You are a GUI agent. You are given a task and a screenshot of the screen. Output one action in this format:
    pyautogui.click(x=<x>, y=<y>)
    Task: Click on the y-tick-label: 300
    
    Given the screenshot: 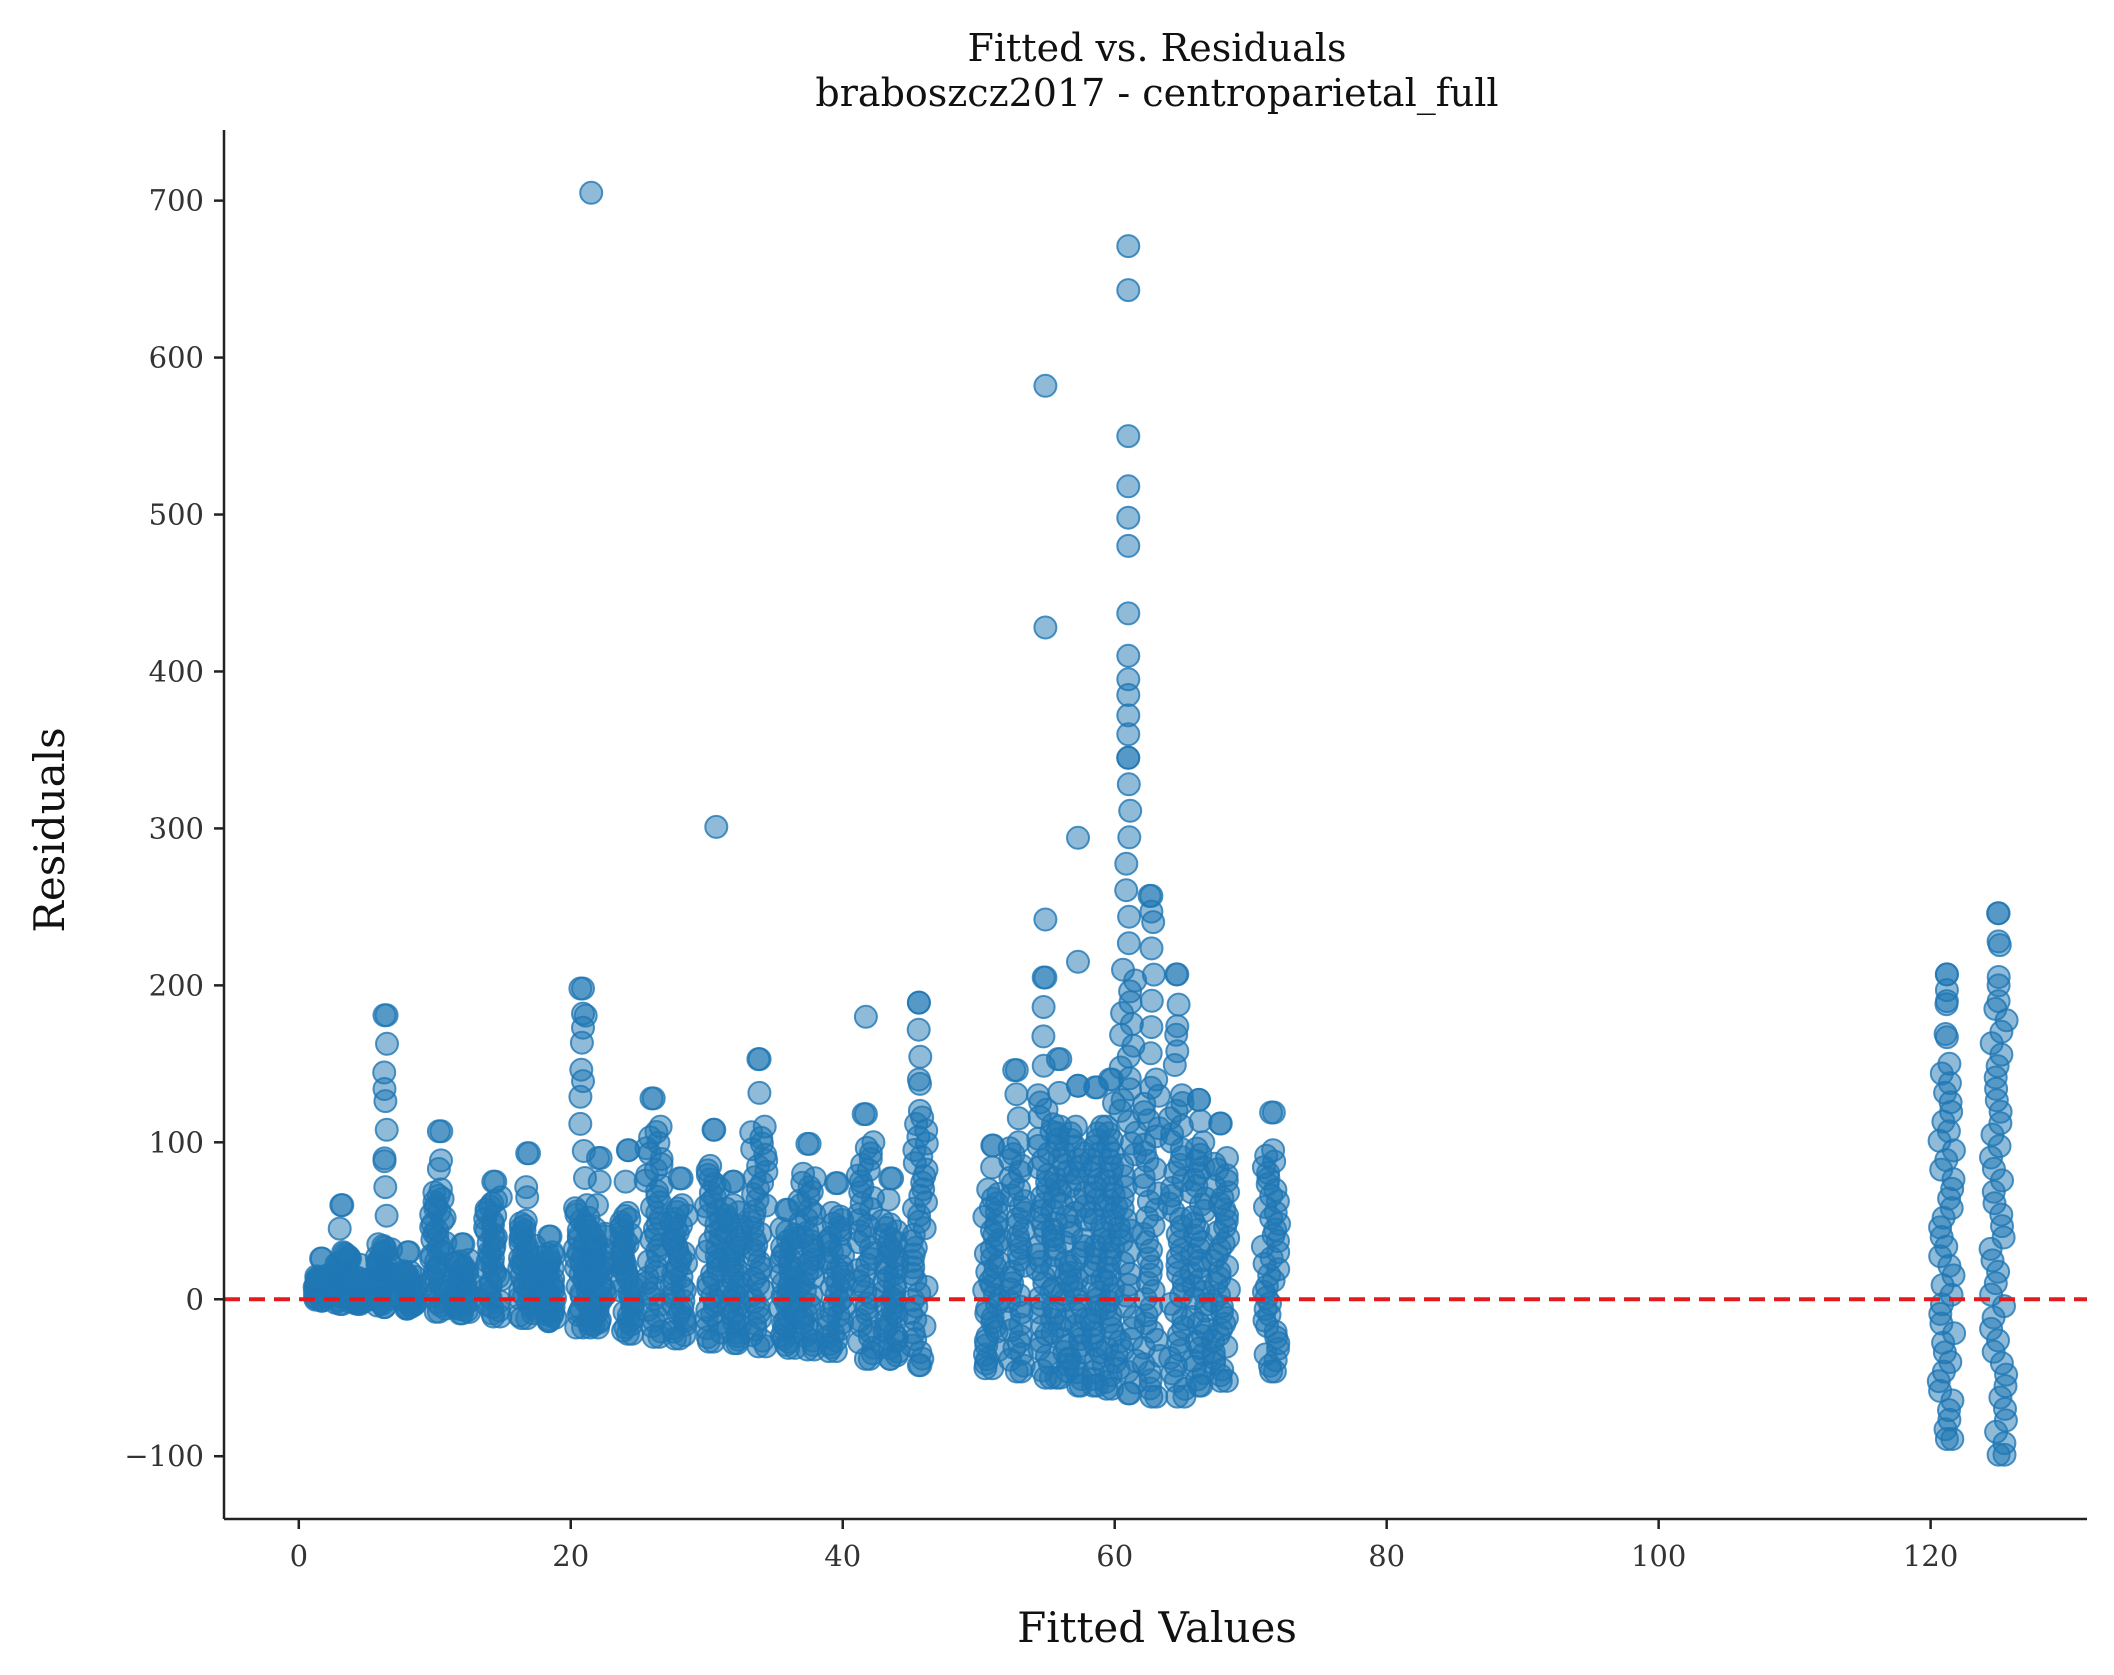 What is the action you would take?
    pyautogui.click(x=176, y=828)
    